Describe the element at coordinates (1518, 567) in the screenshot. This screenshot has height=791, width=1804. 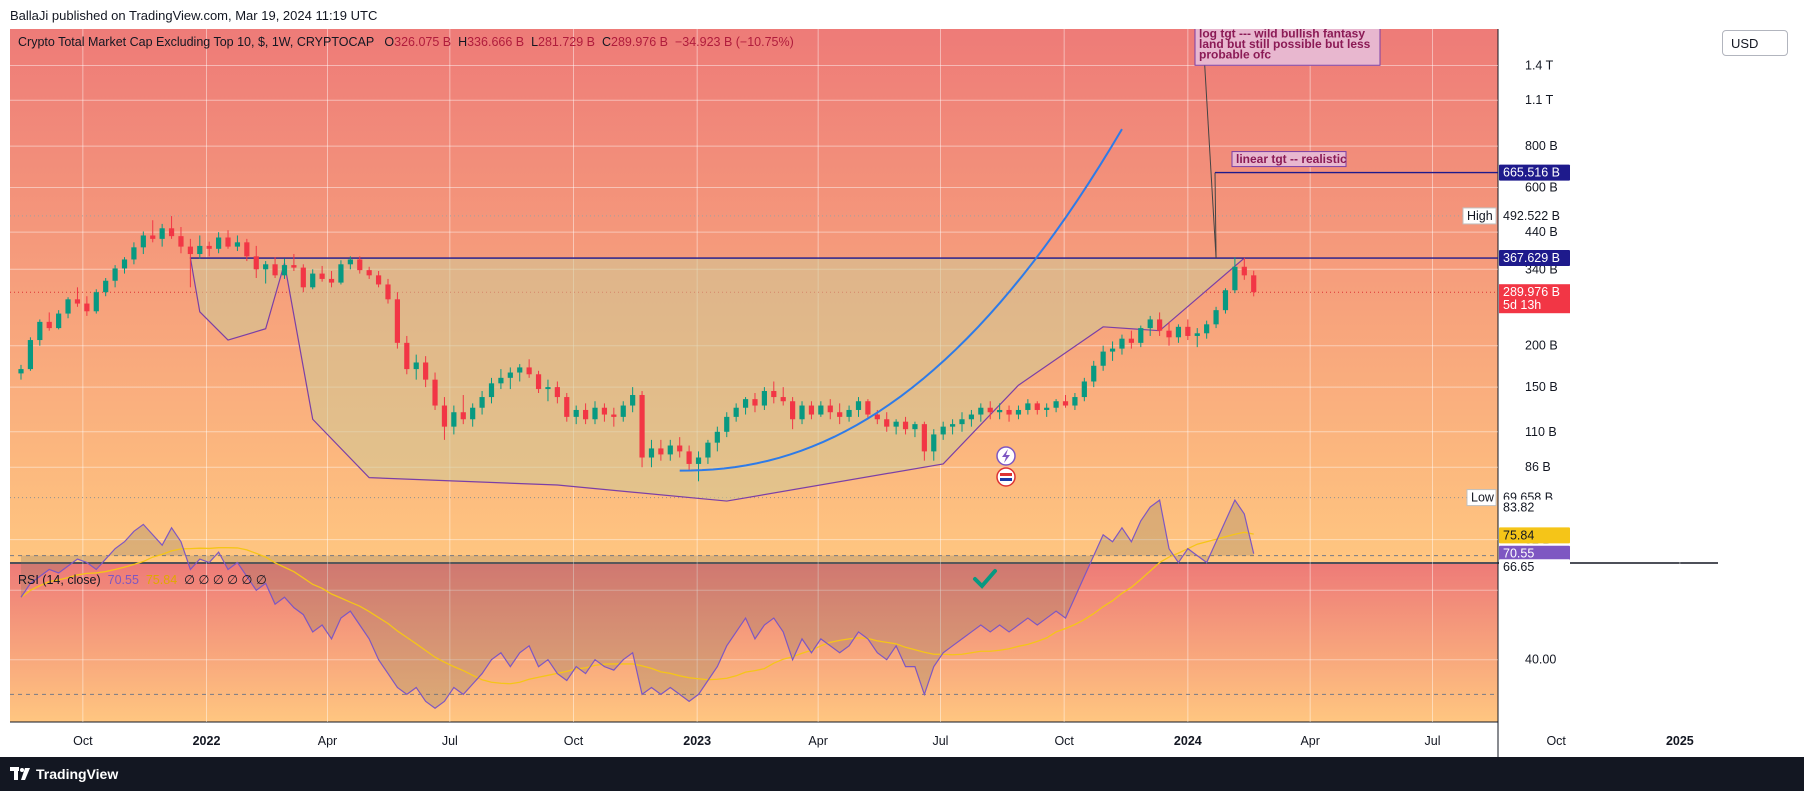
I see `rsi-level-tag: 66.65` at that location.